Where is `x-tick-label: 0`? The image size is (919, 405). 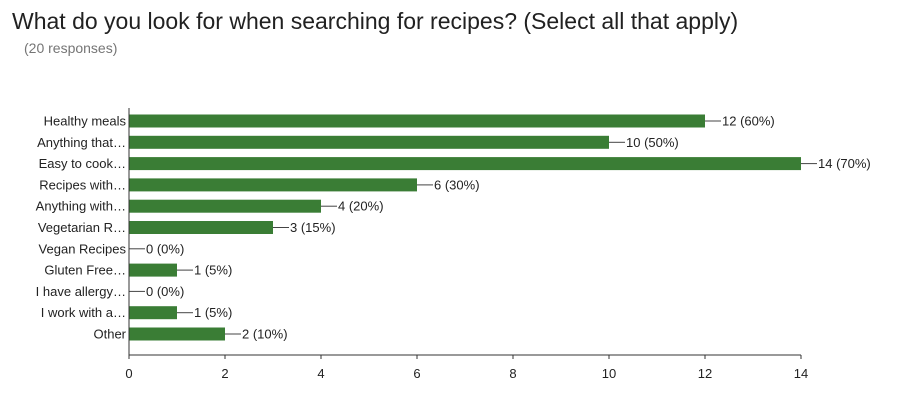
x-tick-label: 0 is located at coordinates (128, 373).